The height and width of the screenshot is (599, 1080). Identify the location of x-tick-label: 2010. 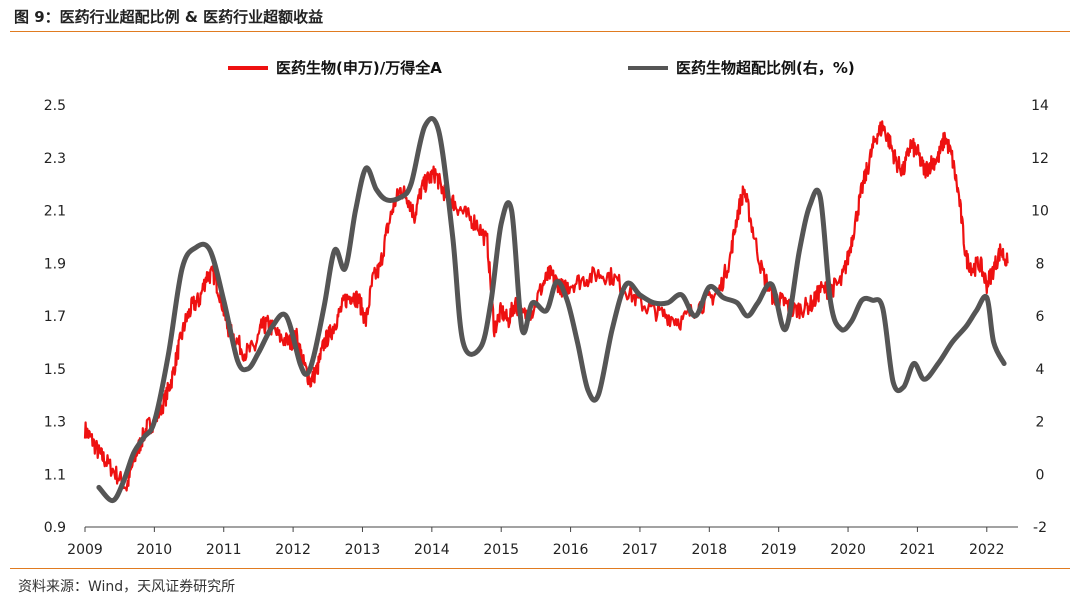
(155, 550).